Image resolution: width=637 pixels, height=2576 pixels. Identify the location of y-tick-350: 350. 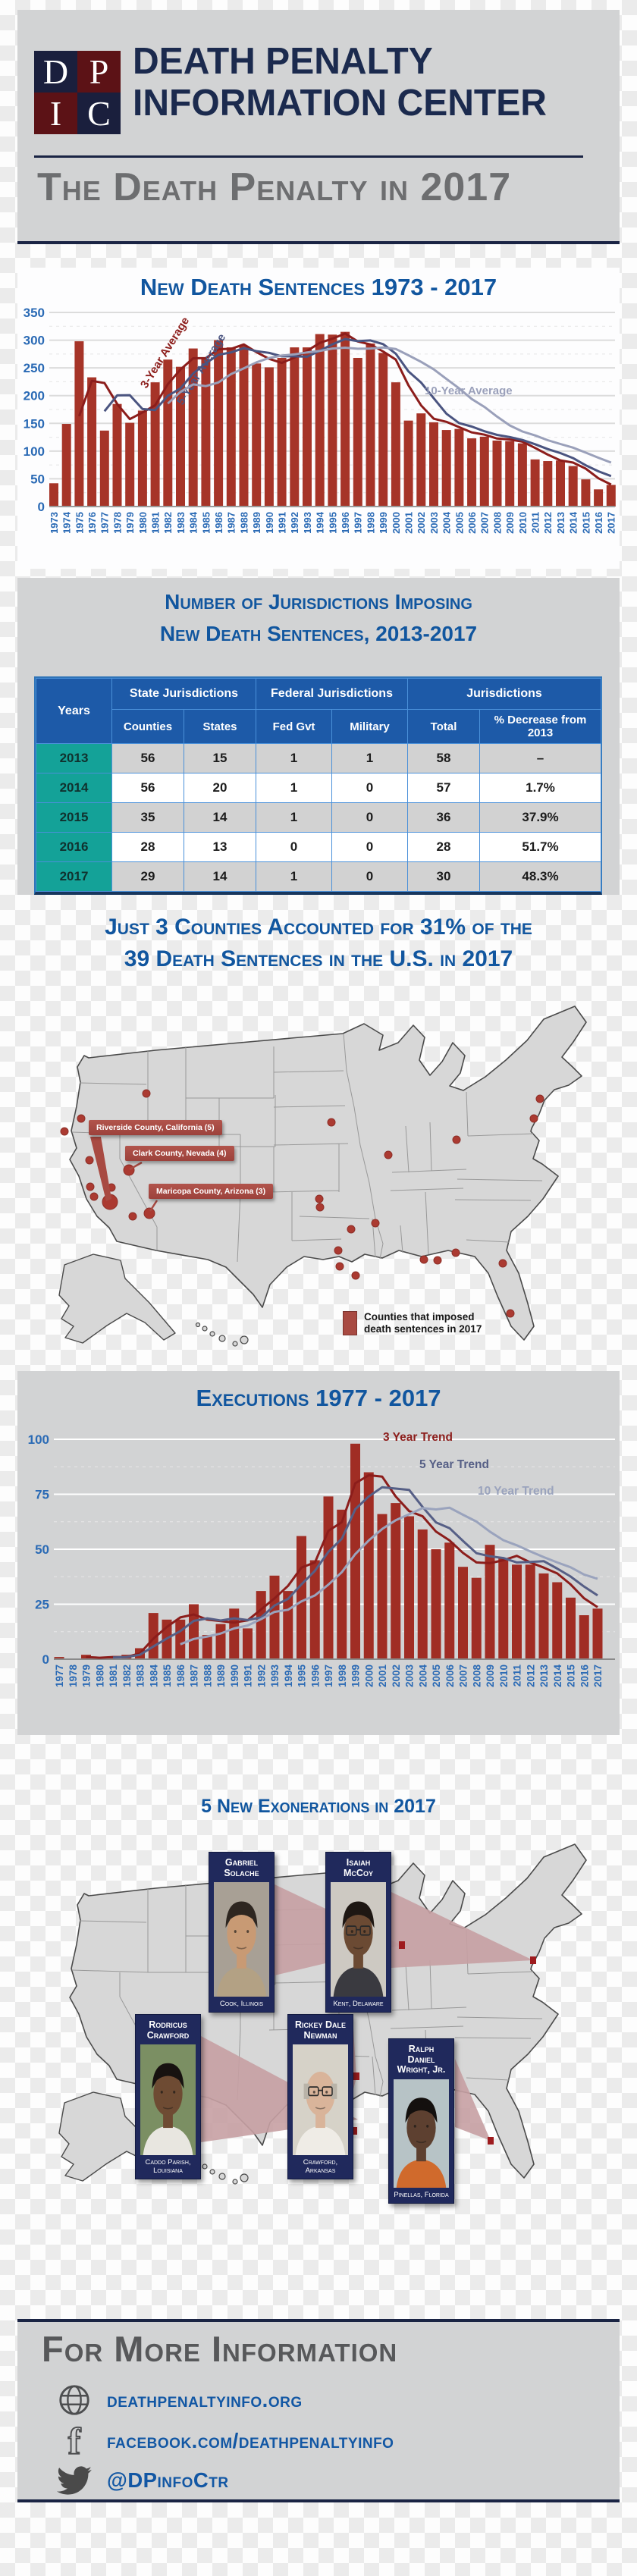
(34, 313).